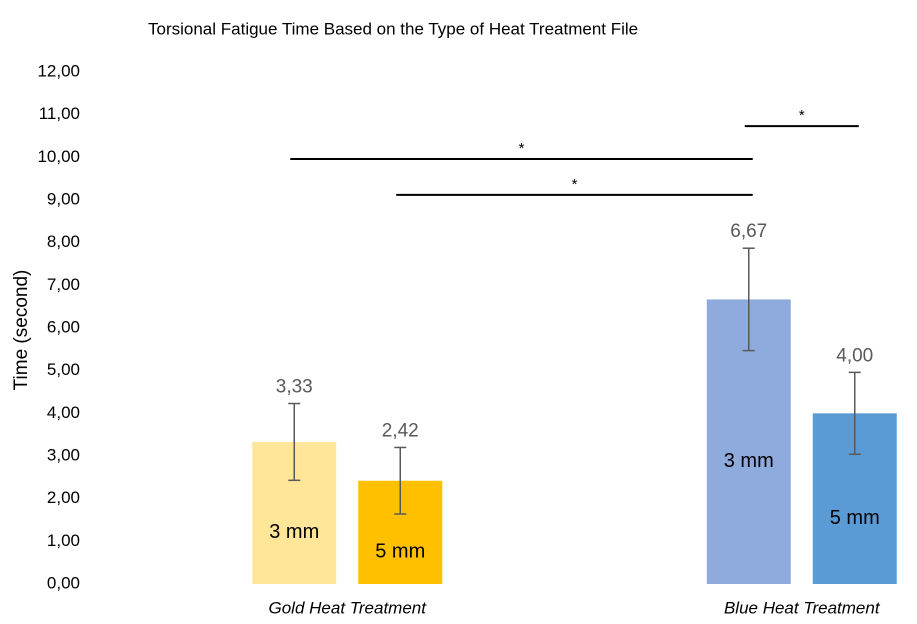 This screenshot has height=624, width=917. Describe the element at coordinates (63, 582) in the screenshot. I see `y-tick-label: 0,00` at that location.